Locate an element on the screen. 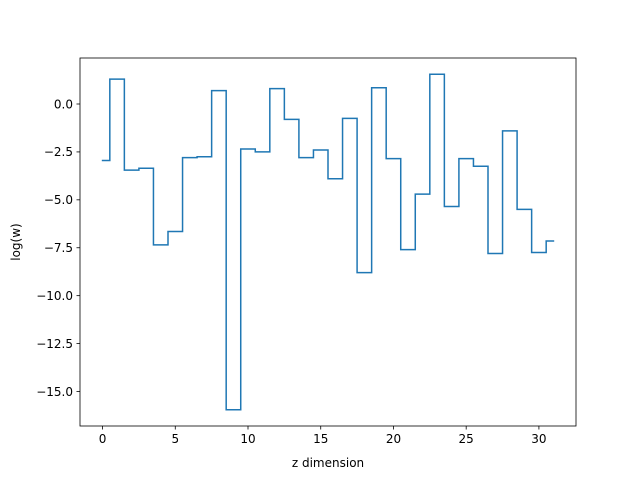  y-tick-label: −2.5 is located at coordinates (58, 152).